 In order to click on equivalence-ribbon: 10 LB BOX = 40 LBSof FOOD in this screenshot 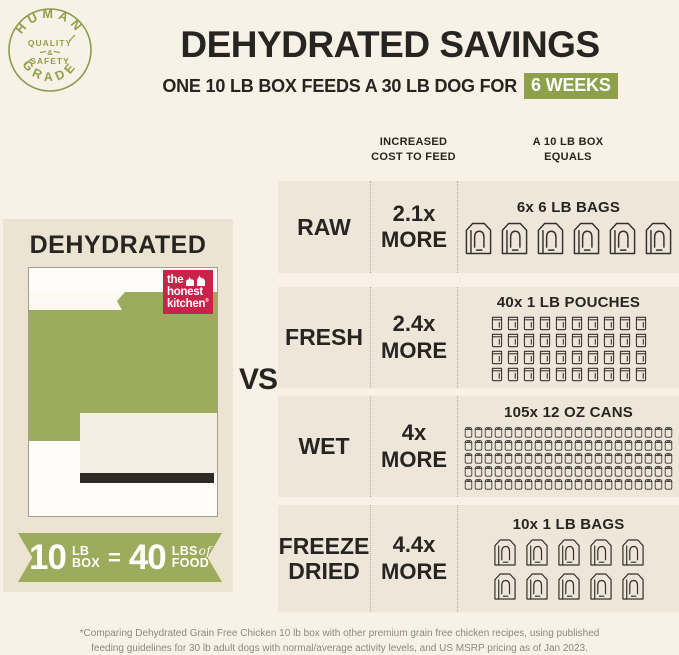, I will do `click(120, 557)`.